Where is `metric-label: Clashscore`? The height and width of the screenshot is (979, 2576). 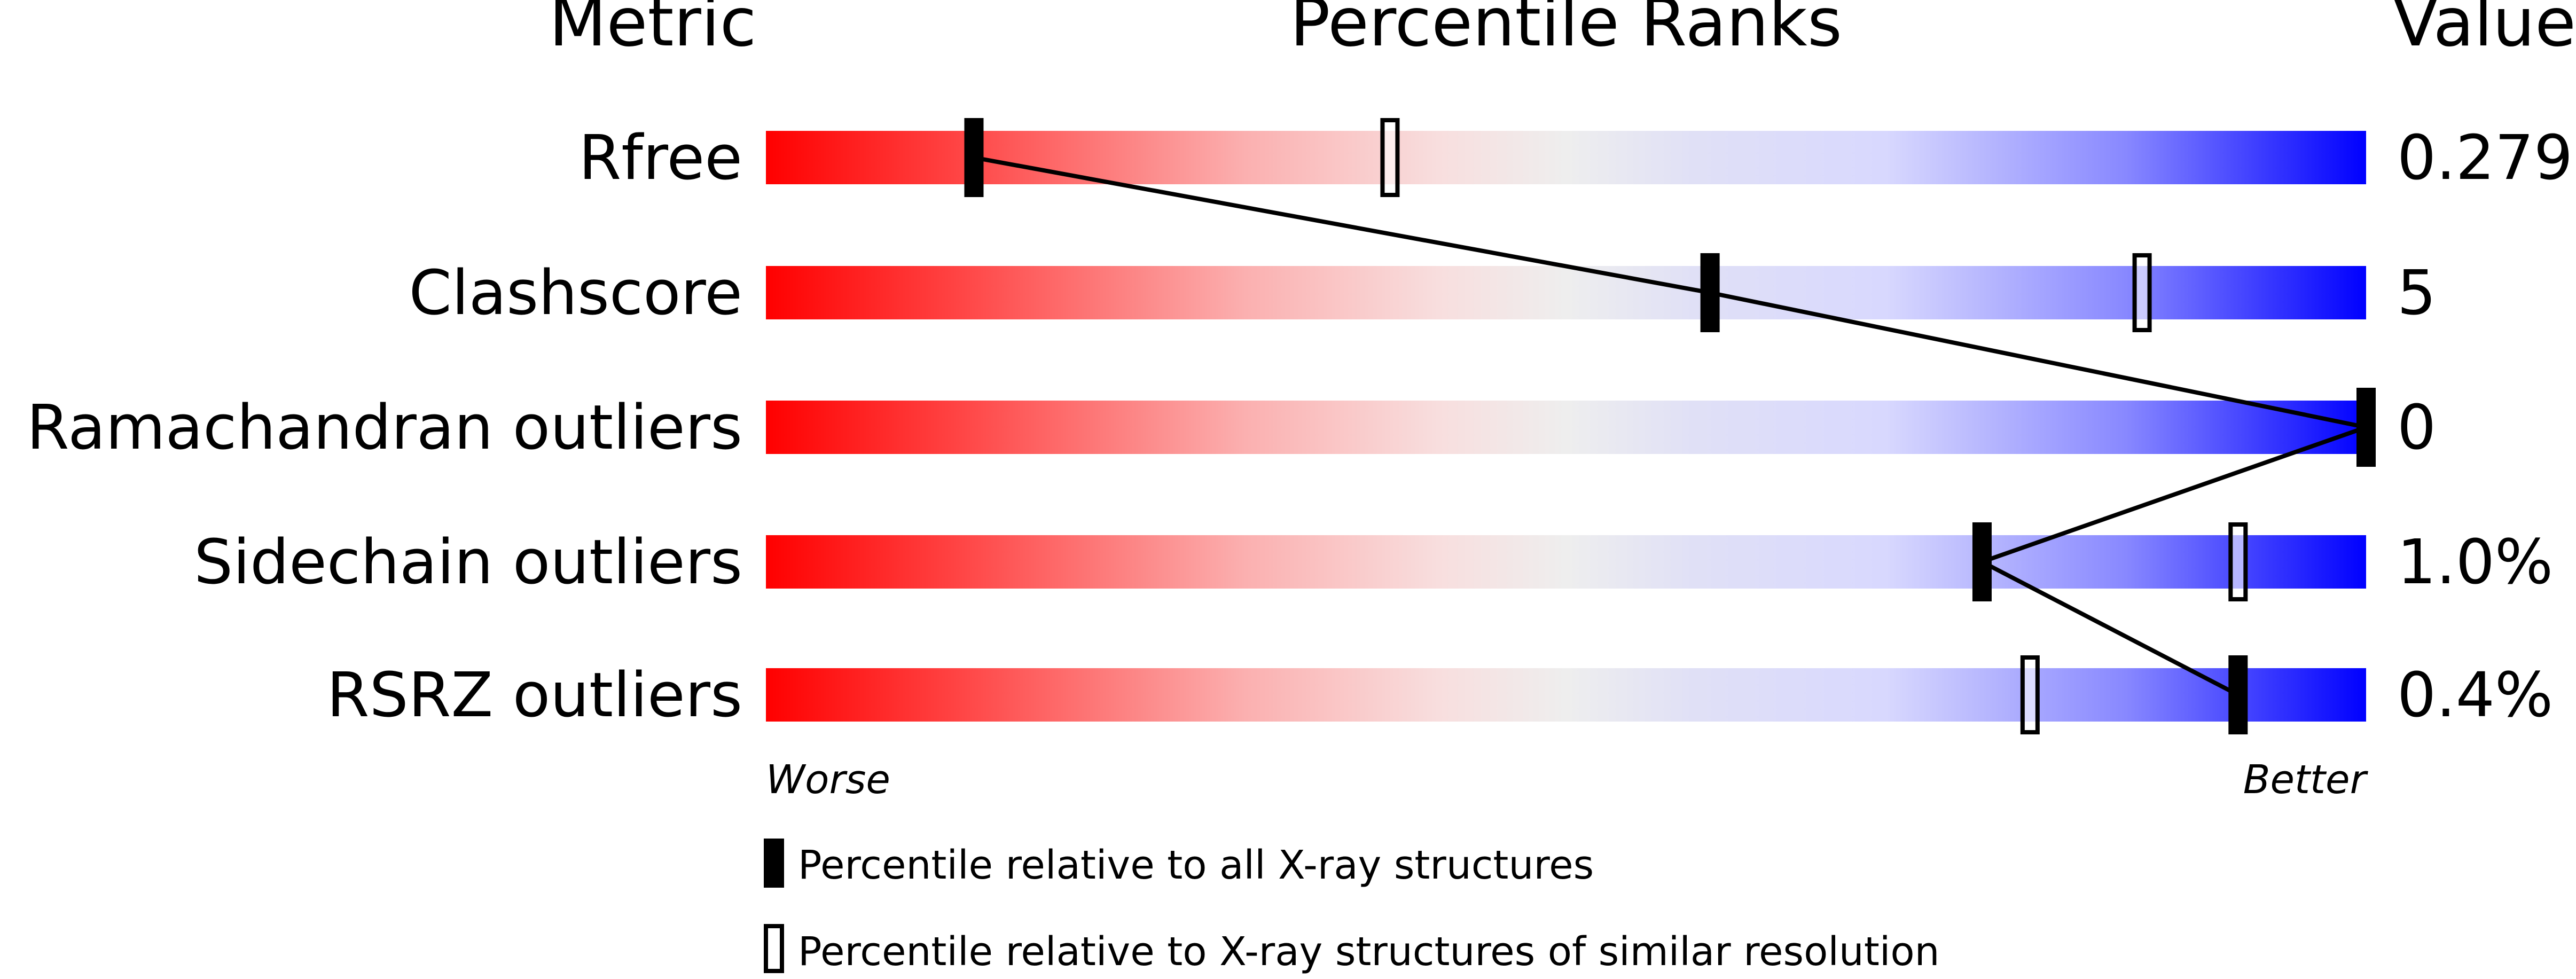 metric-label: Clashscore is located at coordinates (575, 293).